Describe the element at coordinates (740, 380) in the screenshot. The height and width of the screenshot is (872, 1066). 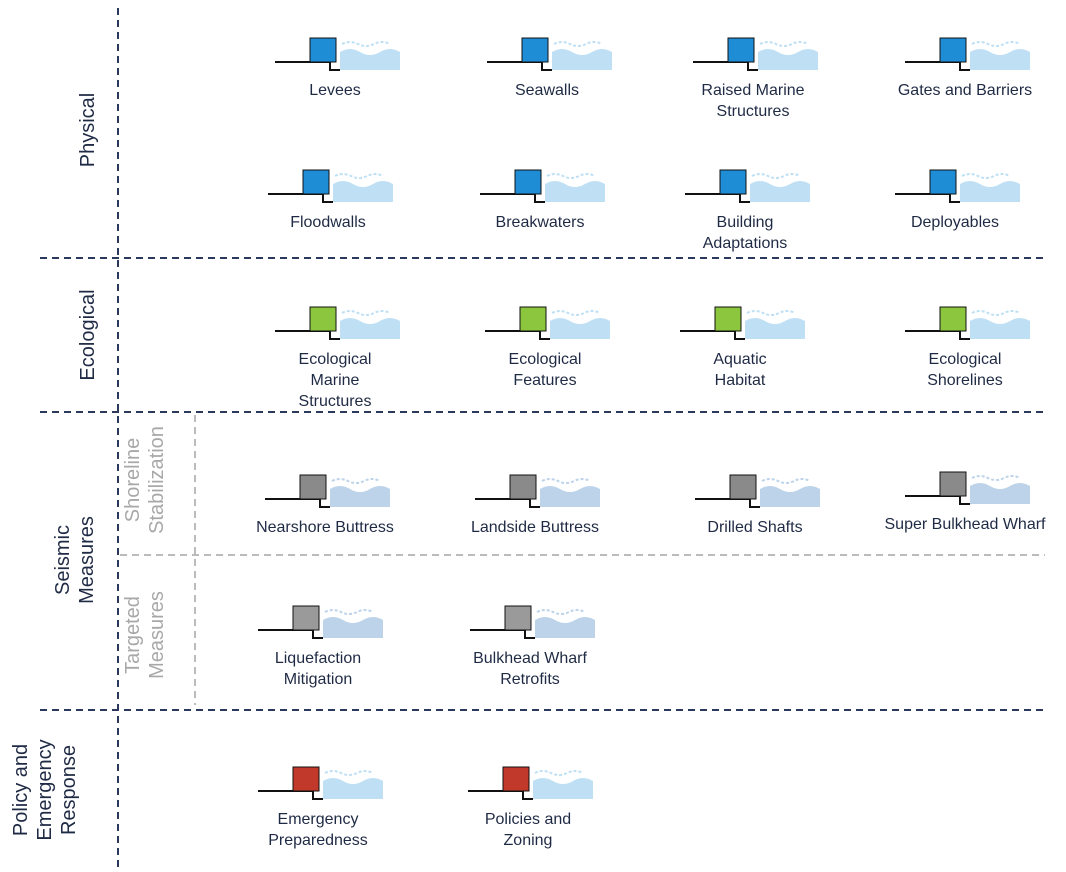
I see `text-line: Habitat` at that location.